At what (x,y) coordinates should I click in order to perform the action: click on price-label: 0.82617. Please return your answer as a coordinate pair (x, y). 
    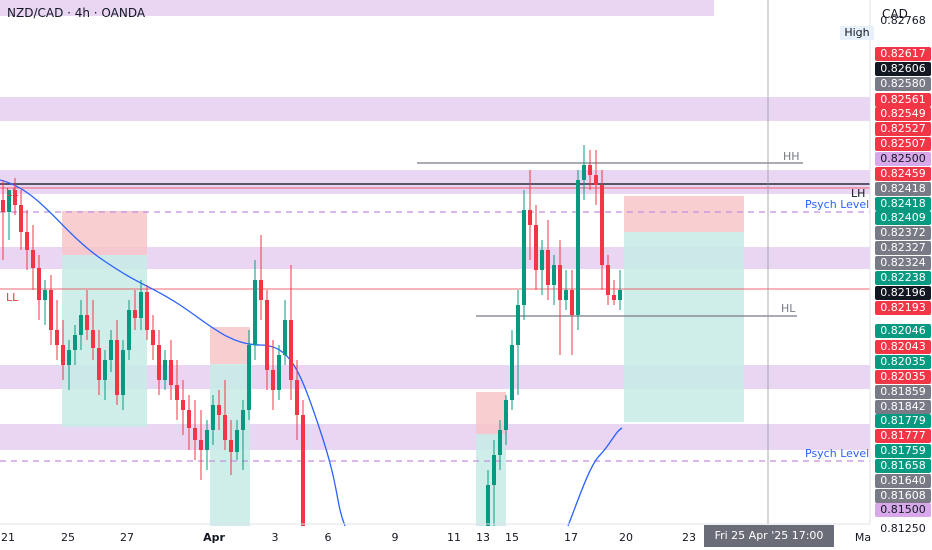
    Looking at the image, I should click on (903, 54).